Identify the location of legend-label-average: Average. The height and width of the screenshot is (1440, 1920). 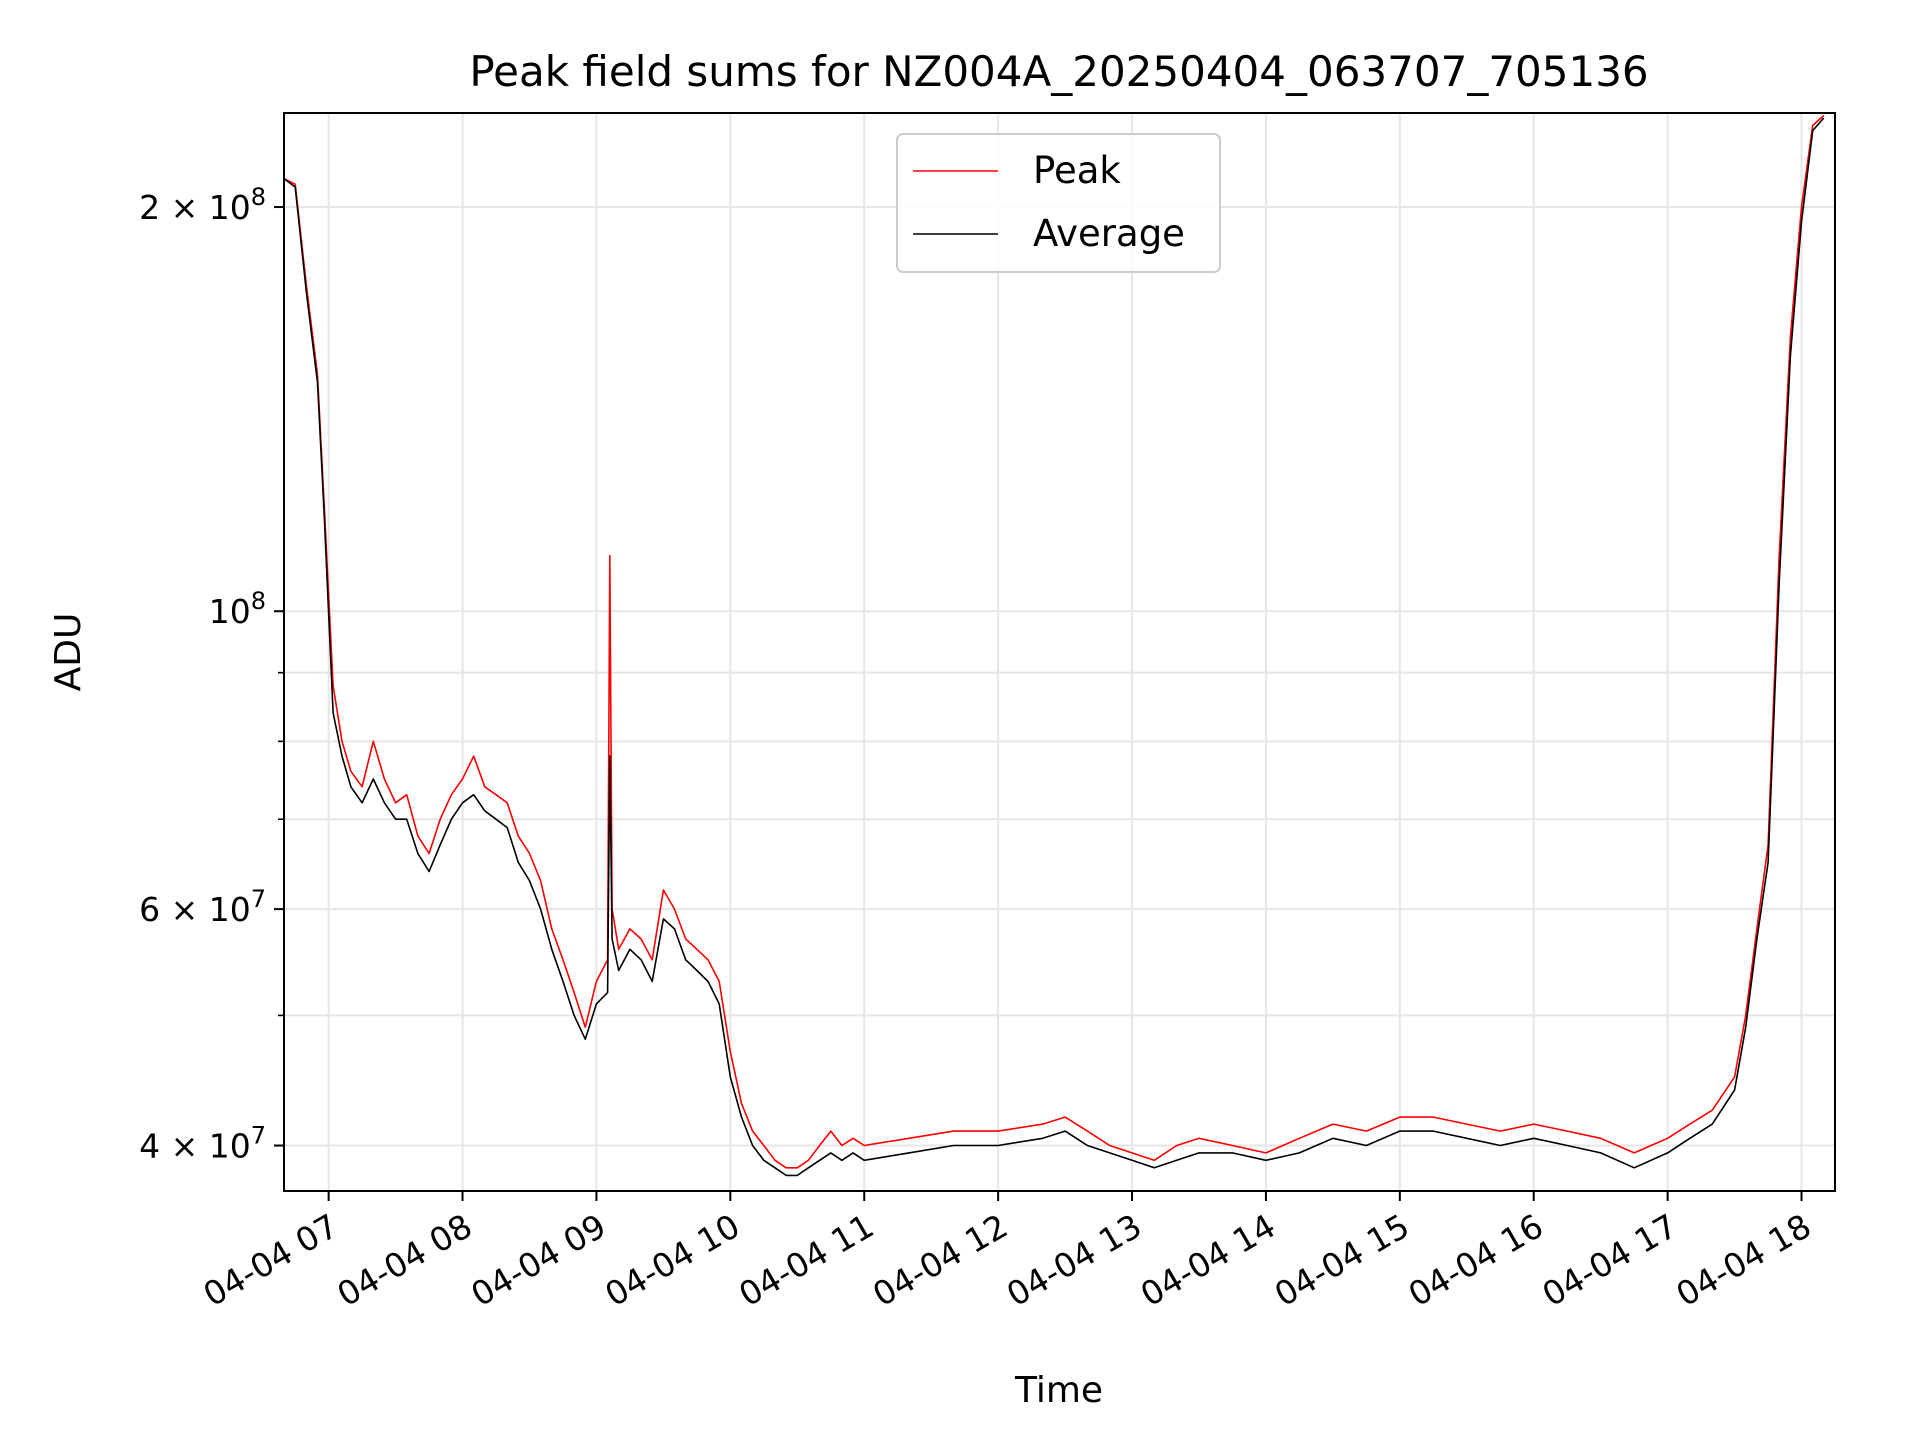
(1109, 233).